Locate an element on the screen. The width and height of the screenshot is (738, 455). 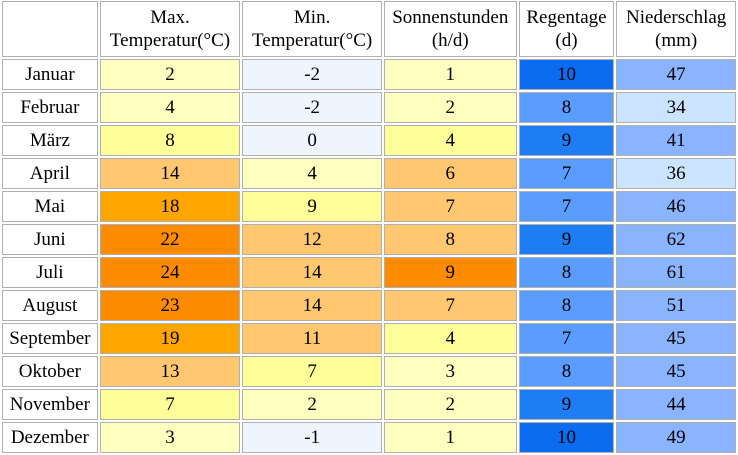
header-label-line1: Max. is located at coordinates (170, 17).